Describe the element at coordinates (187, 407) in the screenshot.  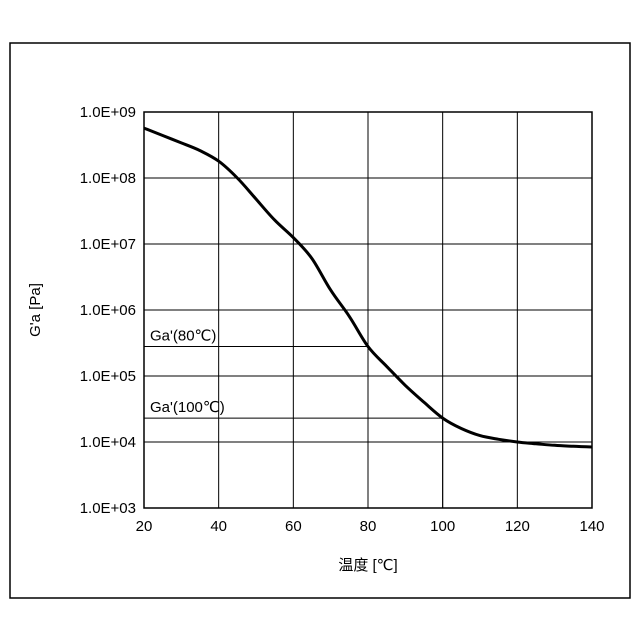
I see `annotation-label: Ga'(100℃)` at that location.